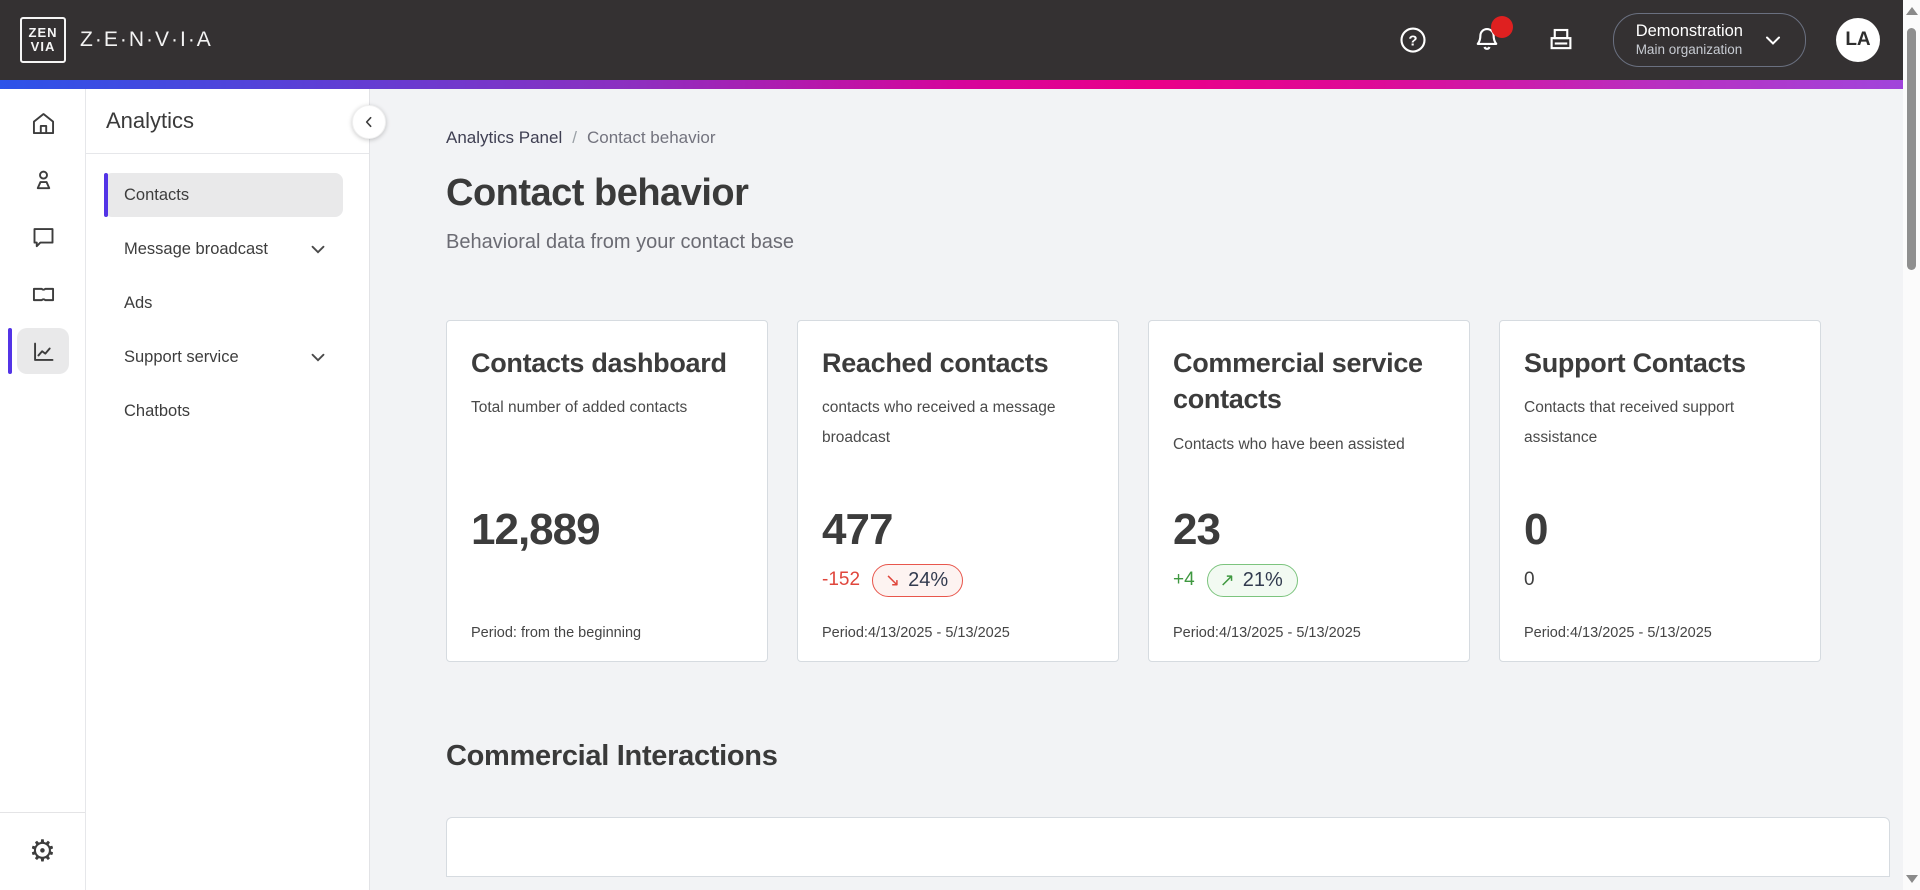 This screenshot has width=1920, height=890. Describe the element at coordinates (928, 579) in the screenshot. I see `trend-percentage: 24%` at that location.